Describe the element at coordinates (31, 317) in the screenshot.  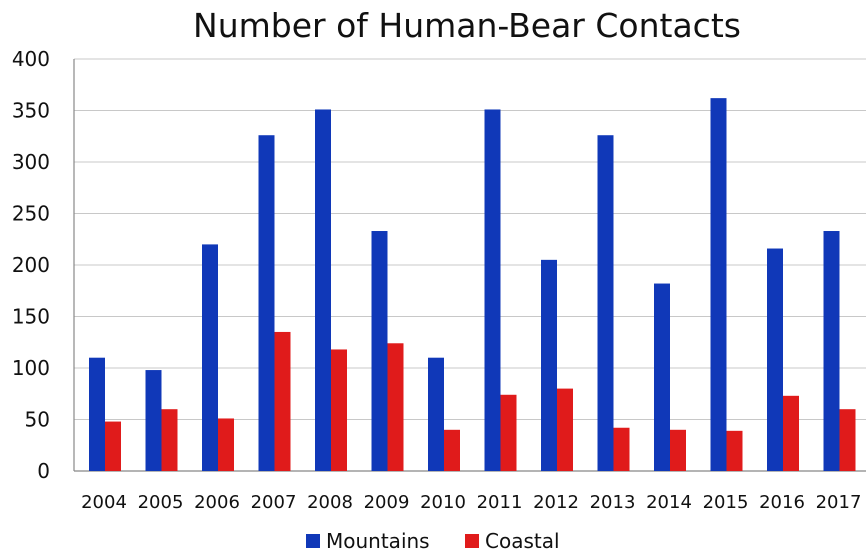
I see `y-tick-label: 150` at that location.